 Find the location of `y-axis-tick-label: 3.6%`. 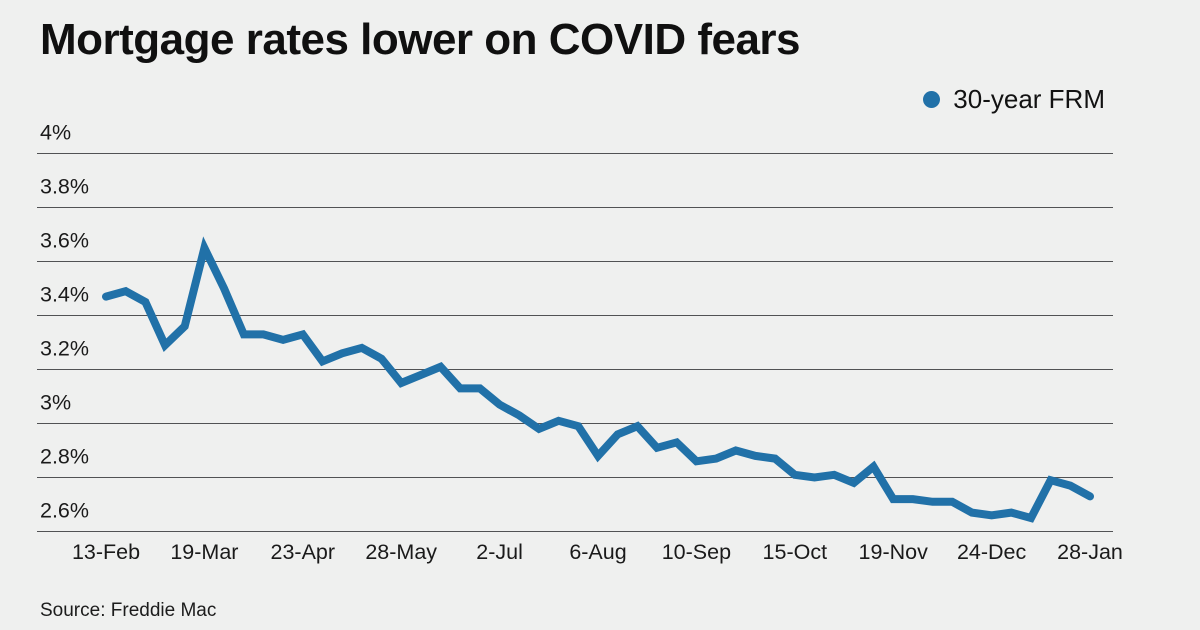

y-axis-tick-label: 3.6% is located at coordinates (64, 241).